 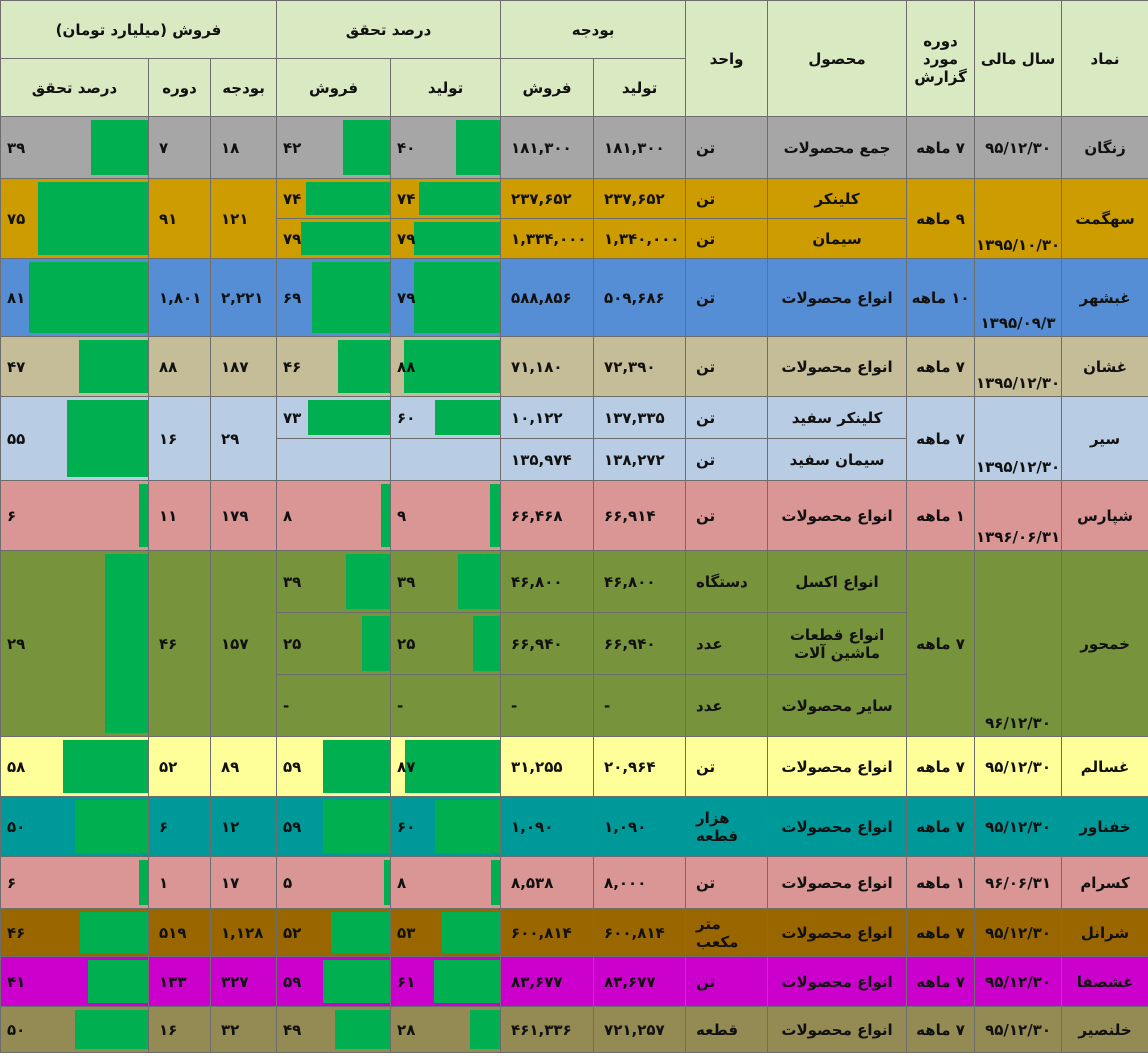 What do you see at coordinates (1018, 245) in the screenshot?
I see `fiscal-year-cell-text: ۱۳۹۵/۱۰/۳۰` at bounding box center [1018, 245].